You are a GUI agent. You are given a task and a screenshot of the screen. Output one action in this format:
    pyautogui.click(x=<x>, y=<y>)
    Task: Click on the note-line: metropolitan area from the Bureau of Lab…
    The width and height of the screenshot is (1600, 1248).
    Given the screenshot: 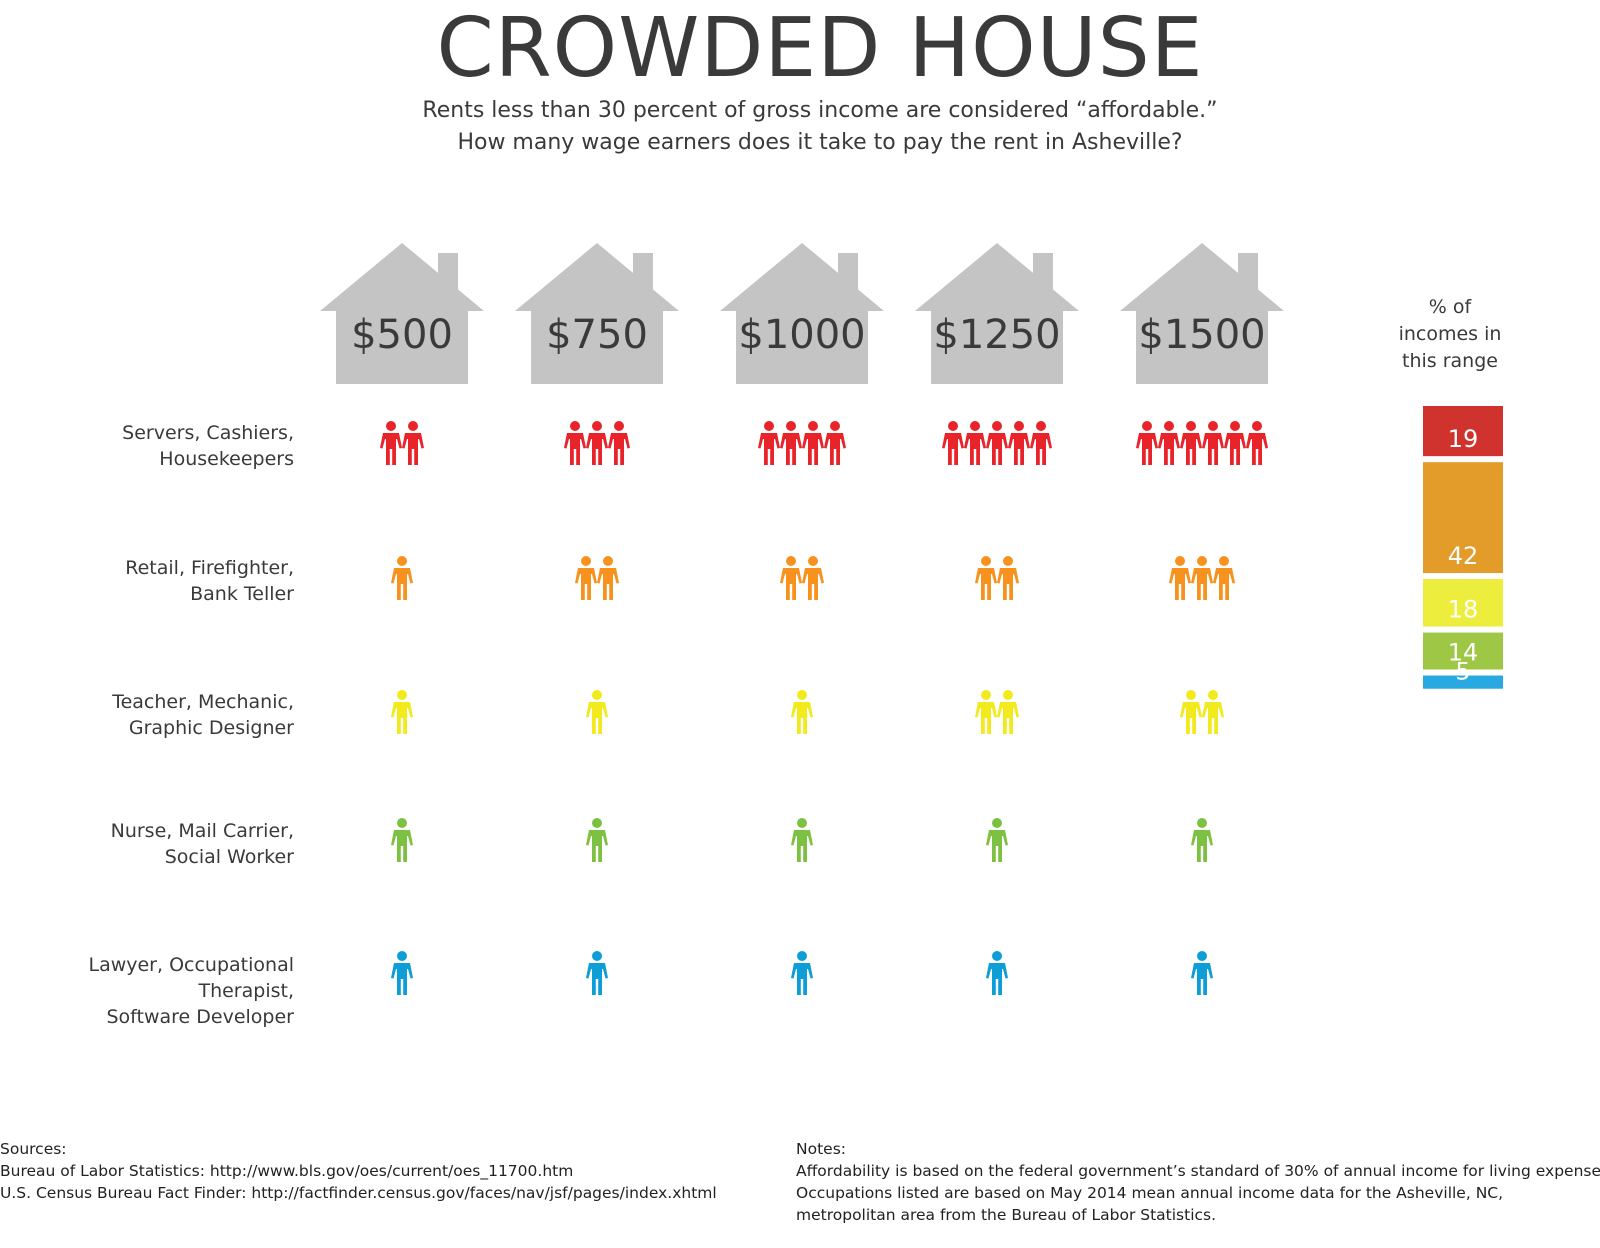 What is the action you would take?
    pyautogui.click(x=1006, y=1215)
    